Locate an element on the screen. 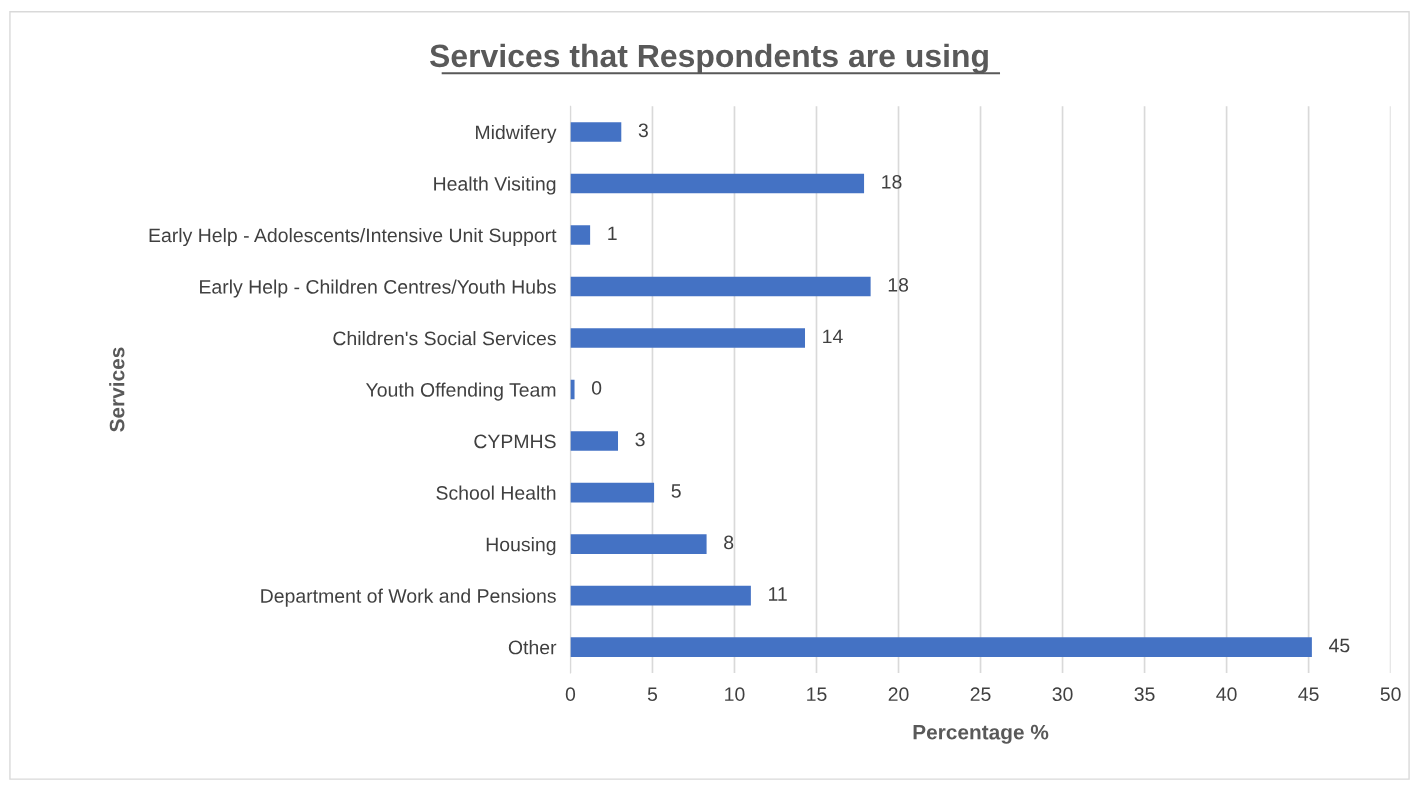 Image resolution: width=1419 pixels, height=787 pixels. y-axis-title: Services is located at coordinates (117, 389).